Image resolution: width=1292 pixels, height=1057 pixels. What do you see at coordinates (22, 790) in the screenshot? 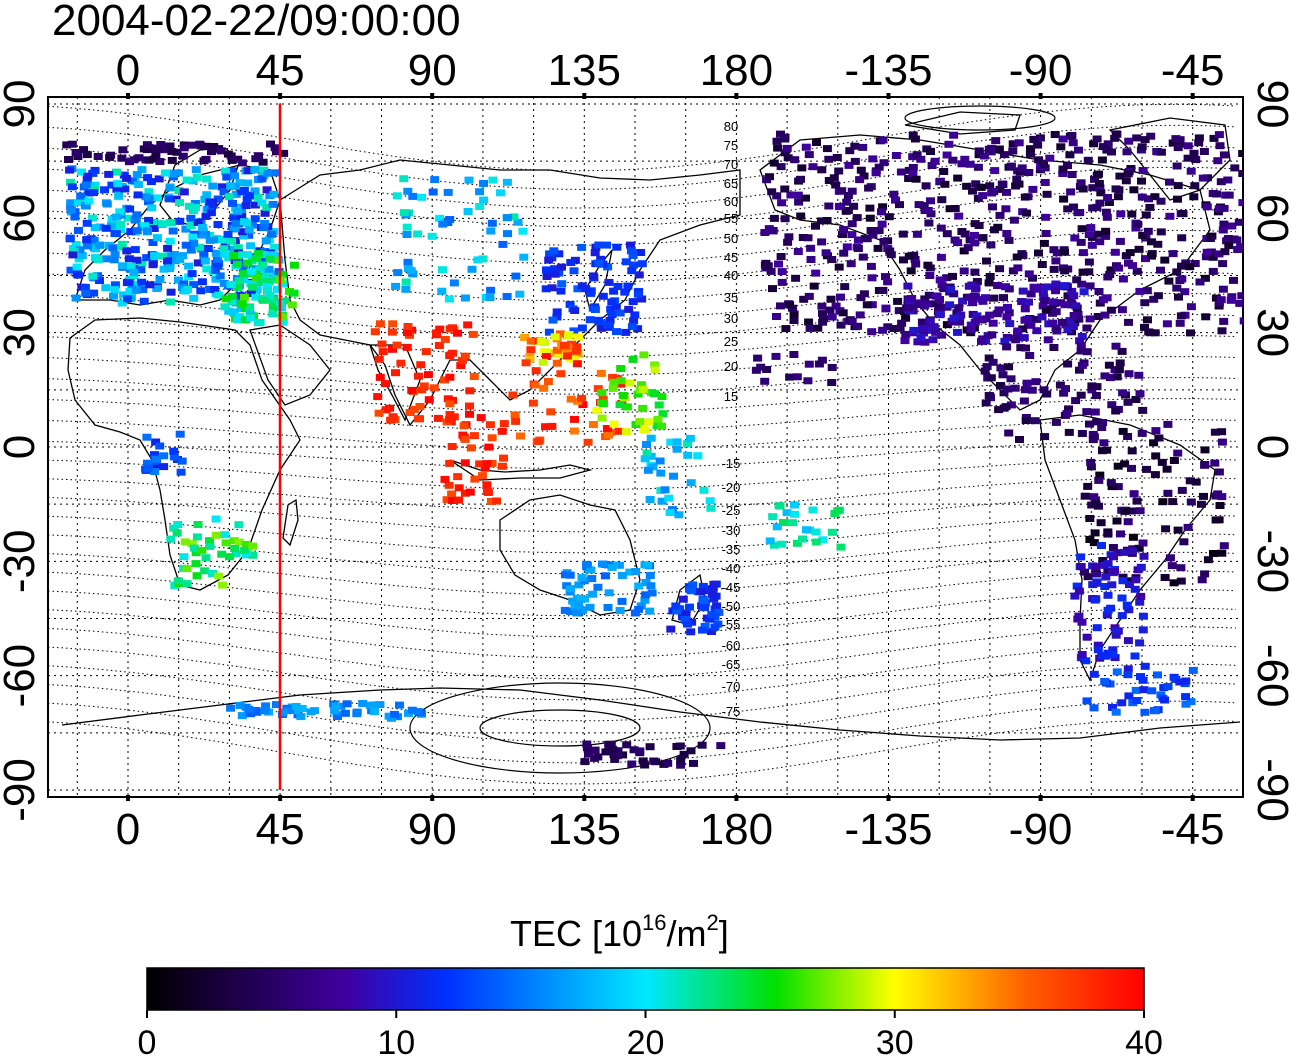
I see `lat-tick-left: -90` at bounding box center [22, 790].